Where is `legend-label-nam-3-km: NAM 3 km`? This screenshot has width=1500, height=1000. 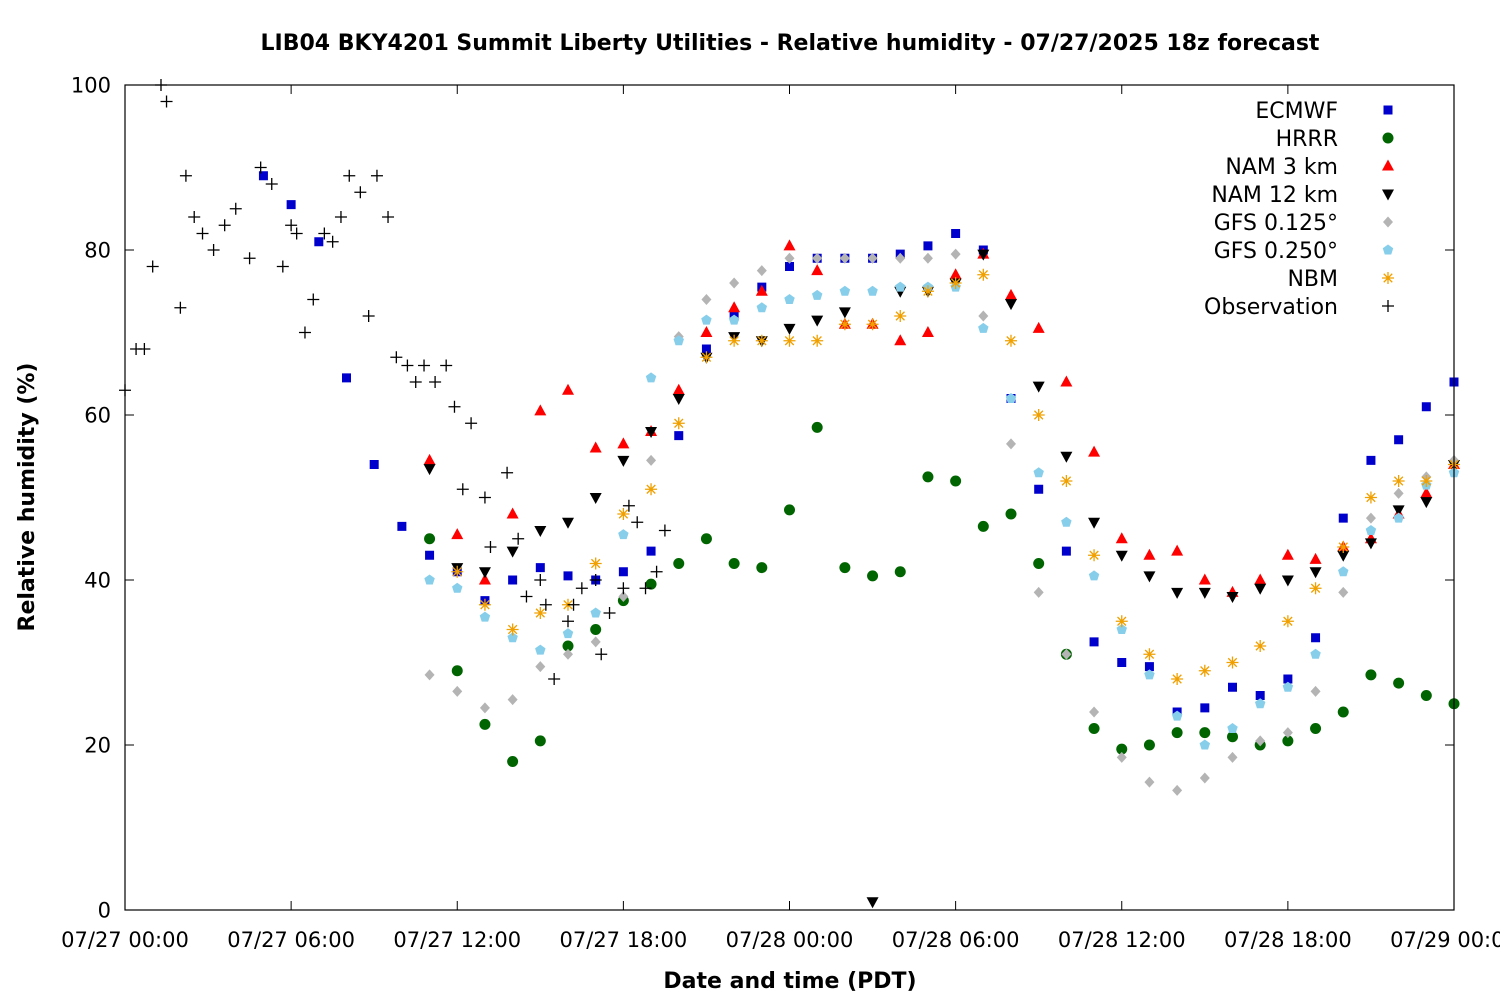 legend-label-nam-3-km: NAM 3 km is located at coordinates (1281, 167).